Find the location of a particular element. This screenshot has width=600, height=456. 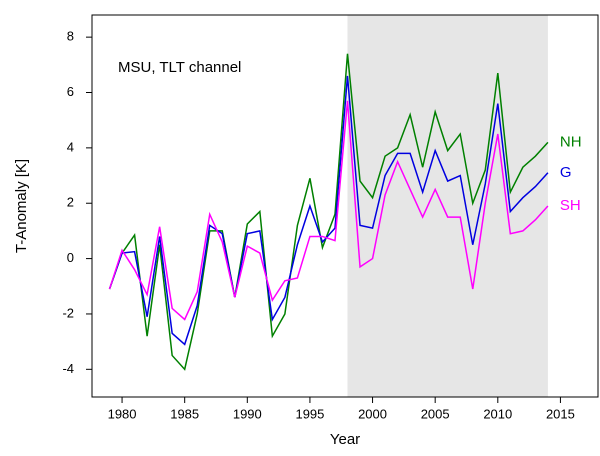

y-axis-title: T-Anomaly [K] is located at coordinates (21, 206).